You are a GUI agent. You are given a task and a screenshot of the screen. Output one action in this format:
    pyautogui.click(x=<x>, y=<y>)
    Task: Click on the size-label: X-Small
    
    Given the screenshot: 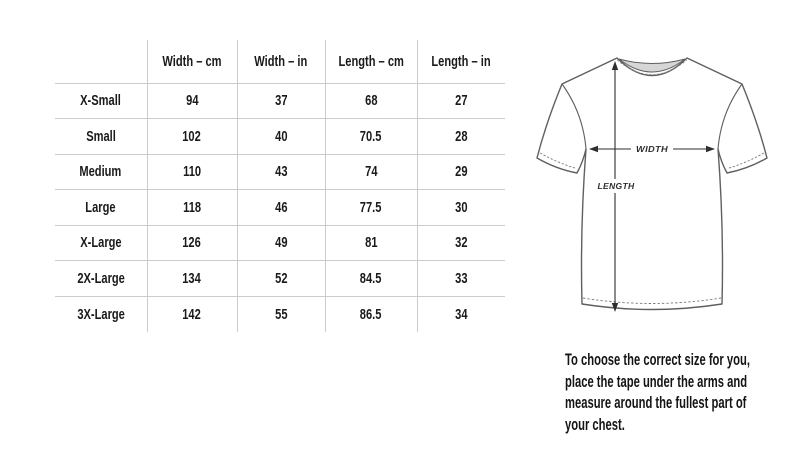 What is the action you would take?
    pyautogui.click(x=101, y=101)
    